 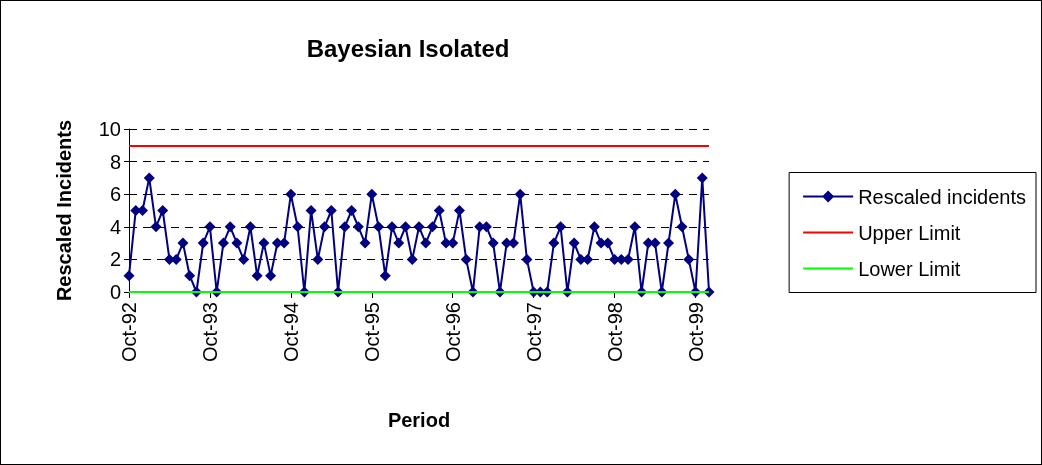 I want to click on y-tick-label: 8, so click(x=115, y=161).